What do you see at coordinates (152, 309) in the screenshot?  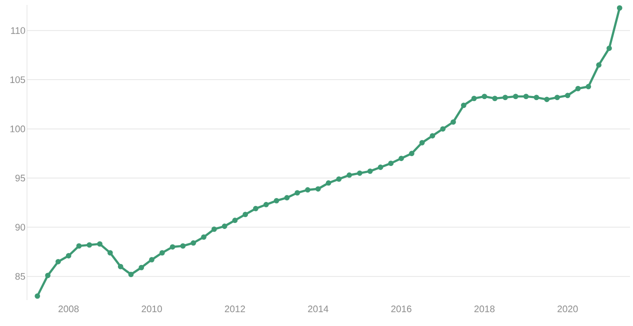 I see `x-tick-label: 2010` at bounding box center [152, 309].